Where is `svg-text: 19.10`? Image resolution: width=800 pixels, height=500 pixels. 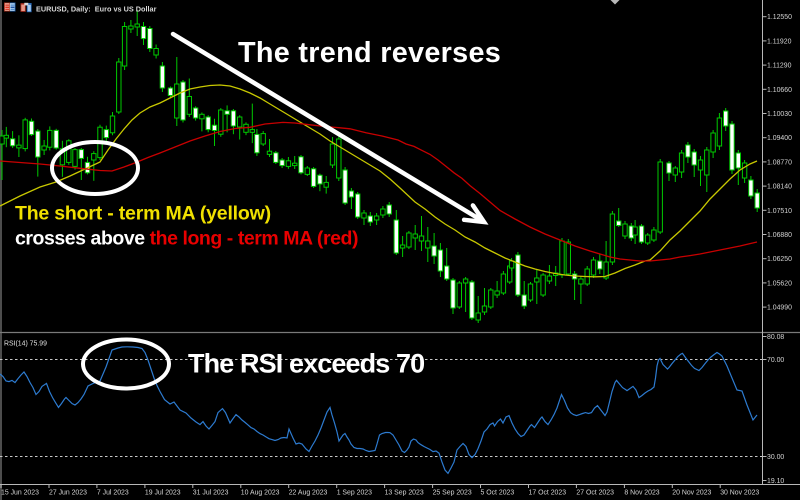
svg-text: 19.10 is located at coordinates (775, 481).